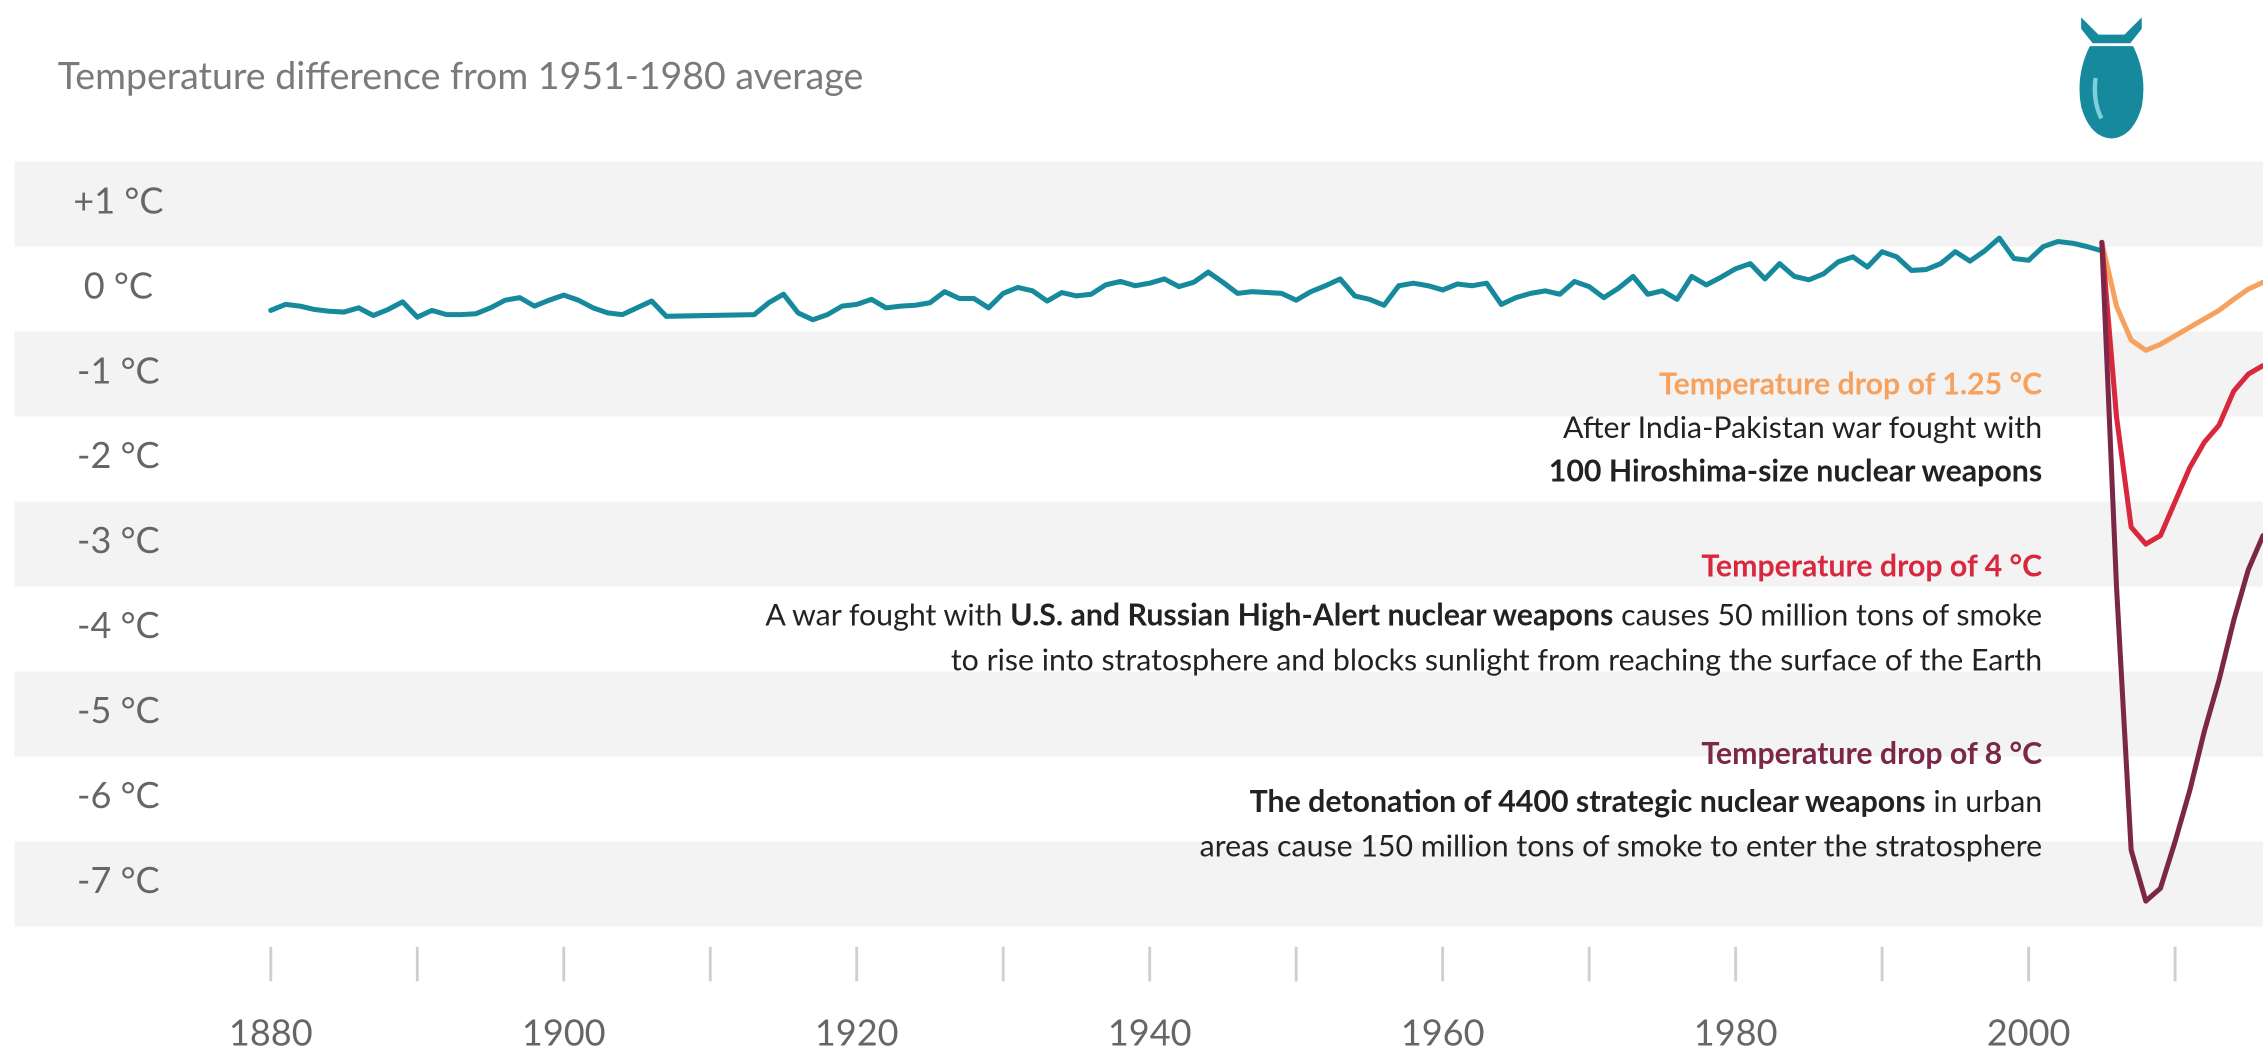 The height and width of the screenshot is (1055, 2263). Describe the element at coordinates (2029, 1031) in the screenshot. I see `x-tick-label: 2000` at that location.